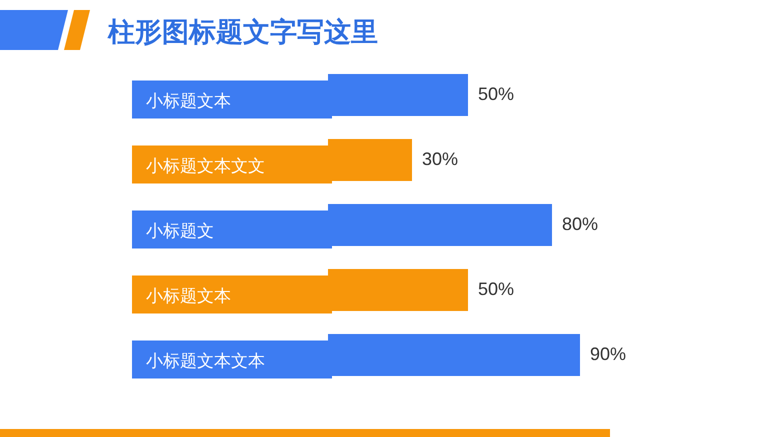  What do you see at coordinates (440, 158) in the screenshot?
I see `data-label: 30%` at bounding box center [440, 158].